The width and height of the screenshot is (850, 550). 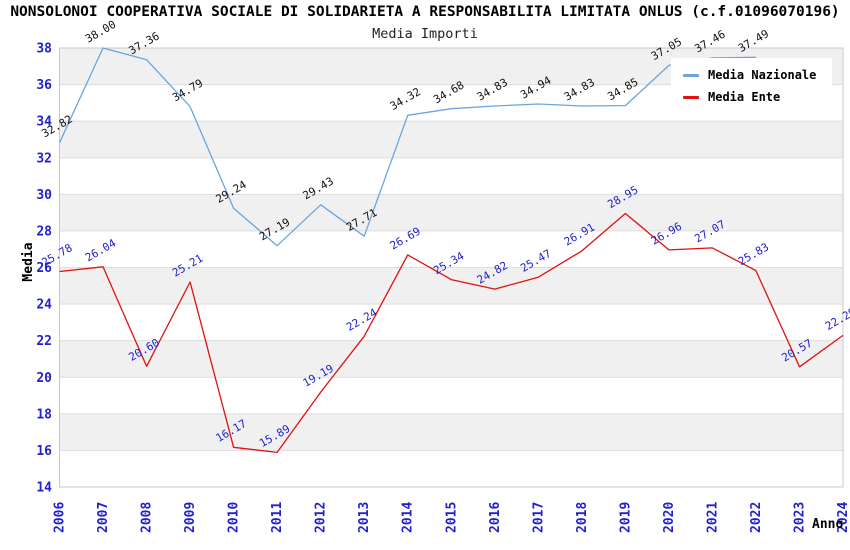 What do you see at coordinates (752, 86) in the screenshot?
I see `legend: Media Nazionale Media Ente` at bounding box center [752, 86].